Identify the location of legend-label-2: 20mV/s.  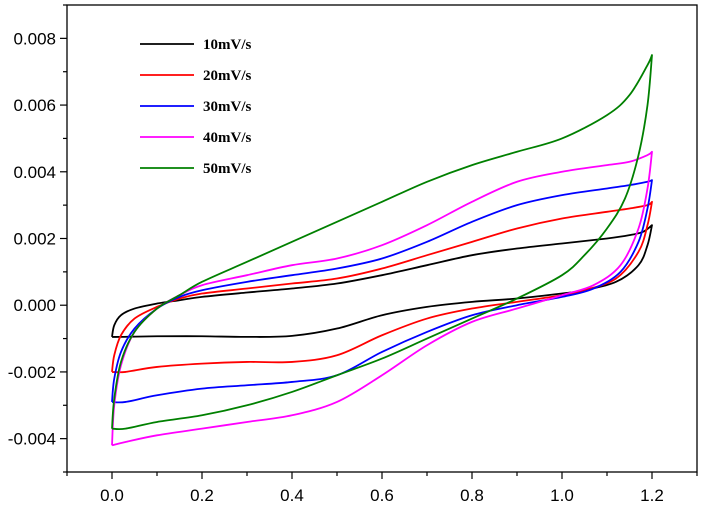
(227, 76).